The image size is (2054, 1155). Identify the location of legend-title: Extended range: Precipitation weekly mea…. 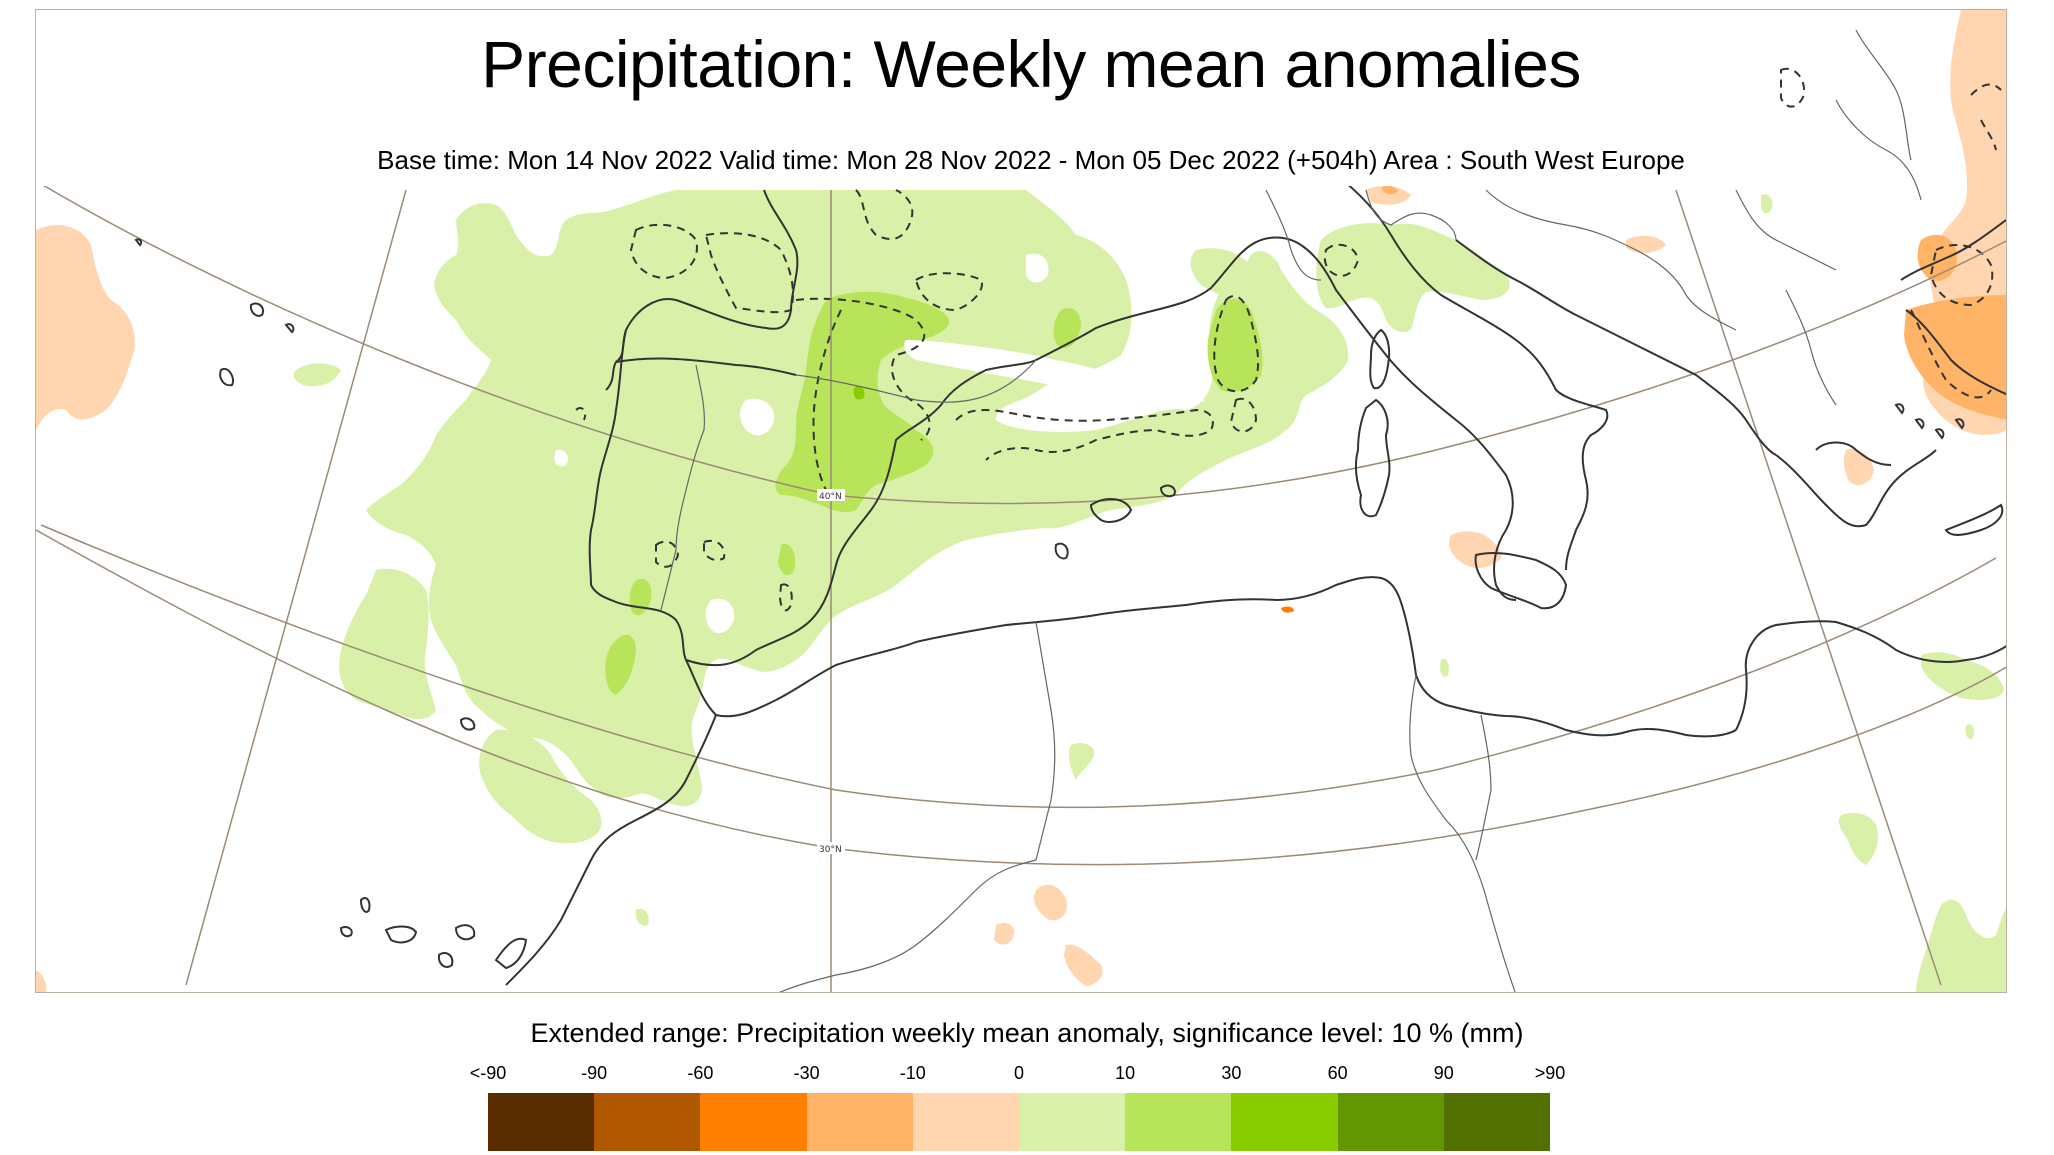
(1027, 1033).